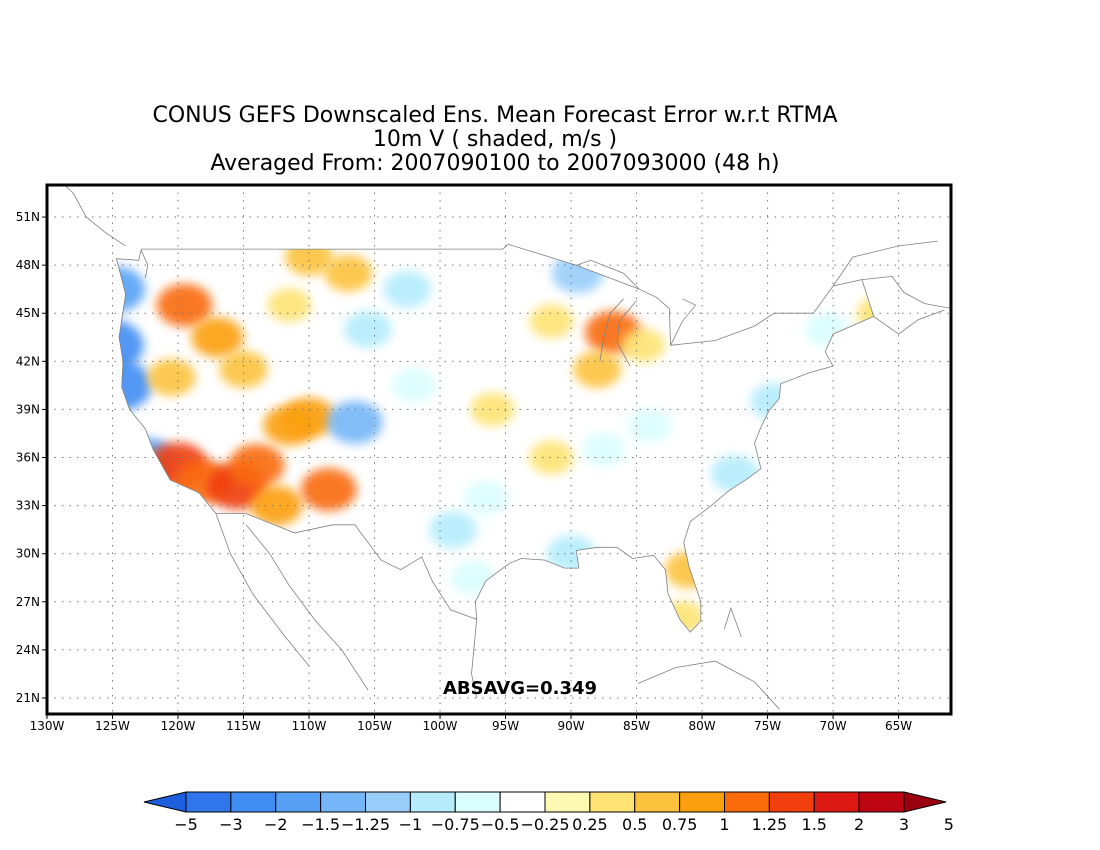 This screenshot has height=850, width=1100. What do you see at coordinates (165, 802) in the screenshot?
I see `colorbar-extend-low` at bounding box center [165, 802].